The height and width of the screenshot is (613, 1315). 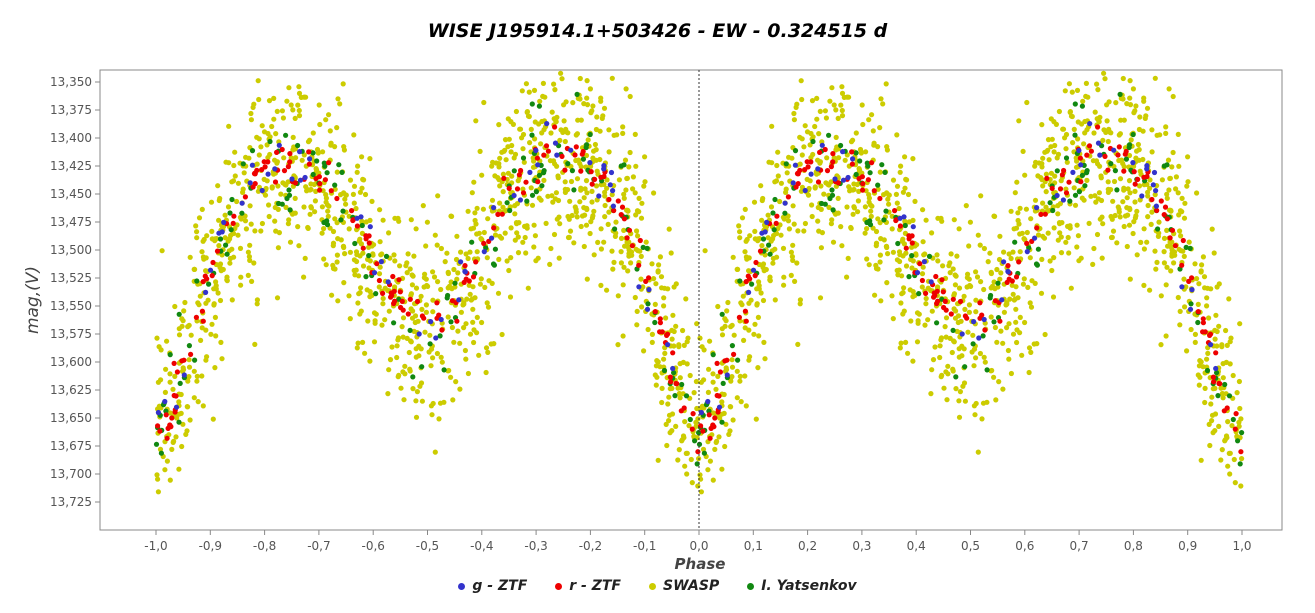 I want to click on legend-item-r-ztf: r - ZTF, so click(x=588, y=586).